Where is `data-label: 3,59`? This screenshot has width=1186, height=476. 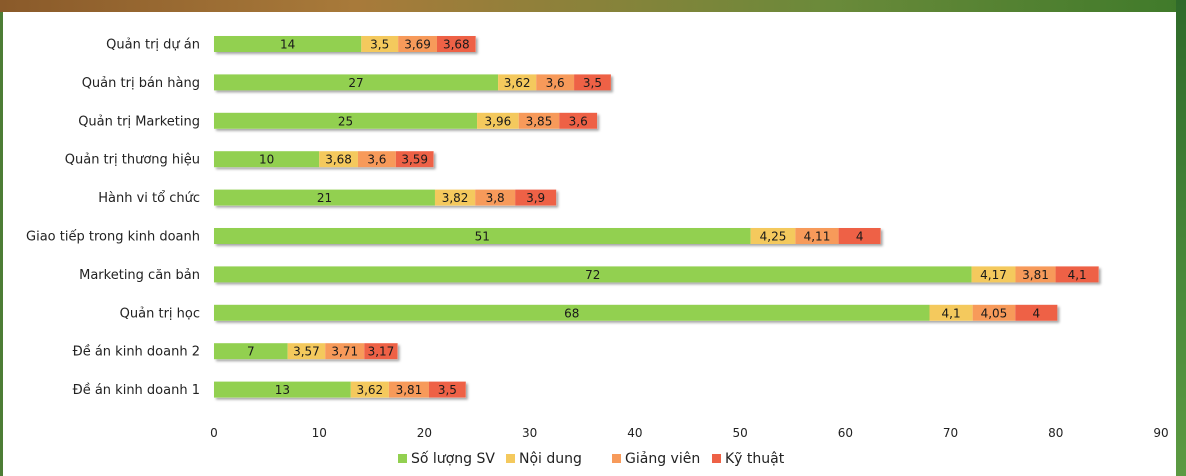
data-label: 3,59 is located at coordinates (414, 160).